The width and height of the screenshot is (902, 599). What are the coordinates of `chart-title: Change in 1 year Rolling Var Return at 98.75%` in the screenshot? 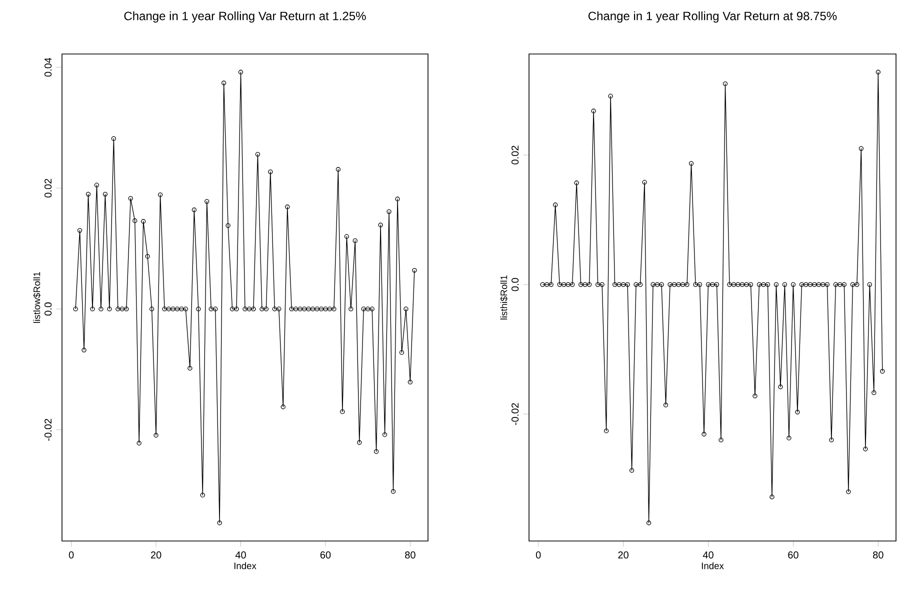 It's located at (712, 17).